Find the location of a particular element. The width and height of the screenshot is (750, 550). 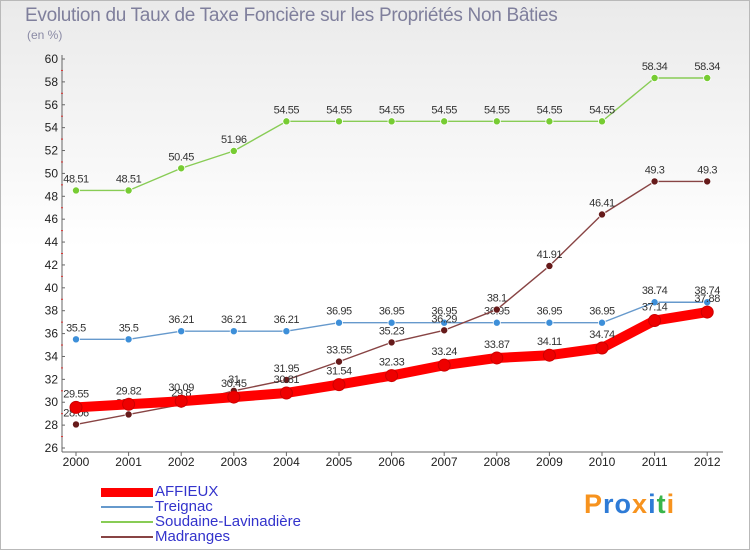

y-tick-label: 44 is located at coordinates (52, 242).